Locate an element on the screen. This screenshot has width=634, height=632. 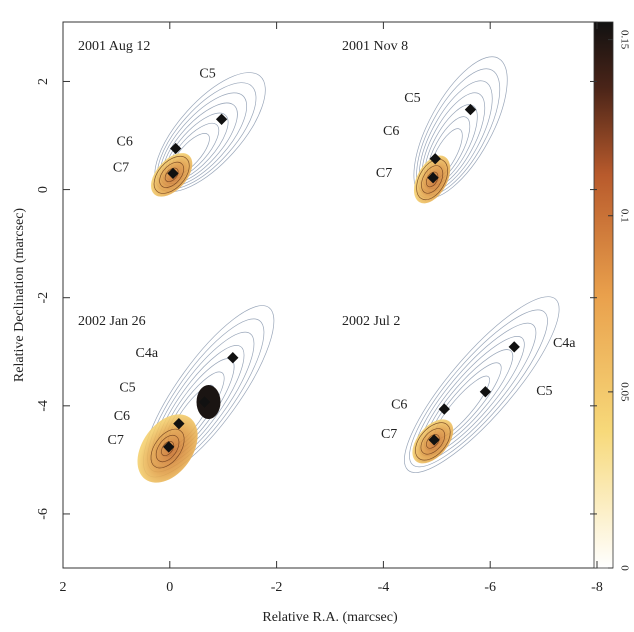
x-tick-label: -2 is located at coordinates (277, 587).